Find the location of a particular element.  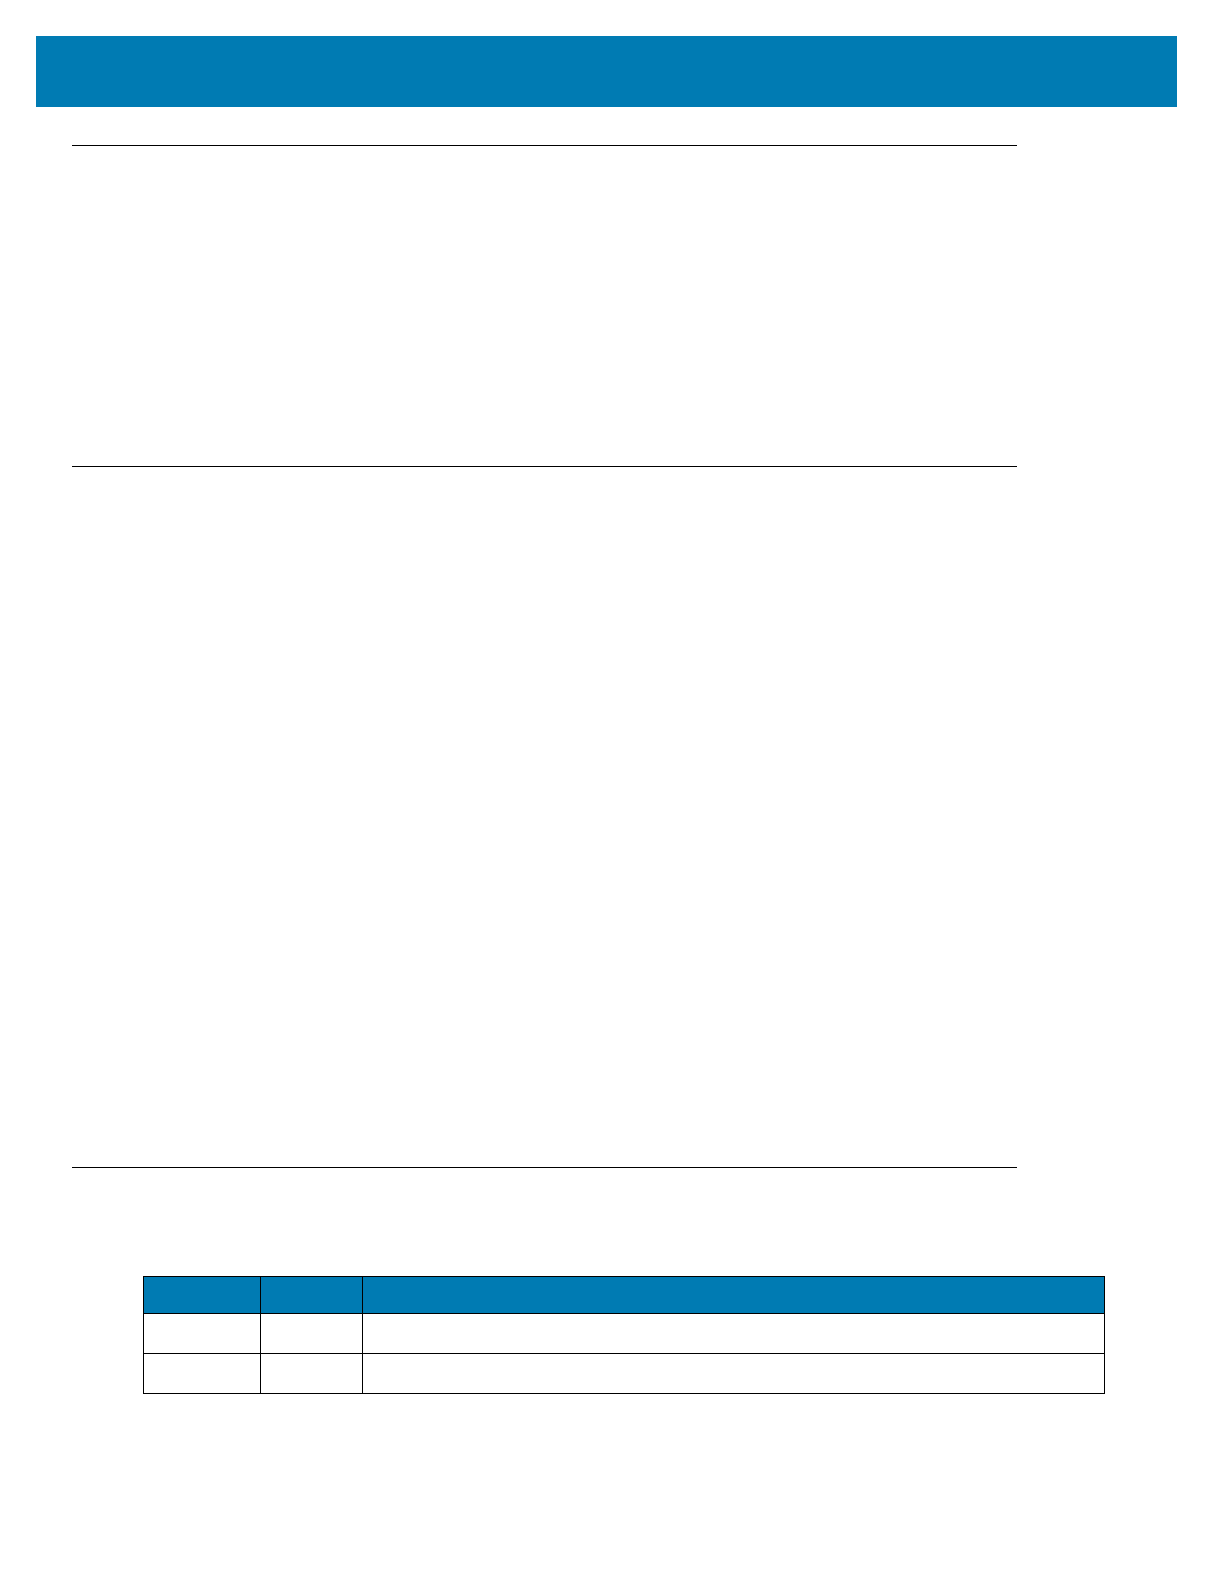

chapter-header-banner is located at coordinates (606, 71).